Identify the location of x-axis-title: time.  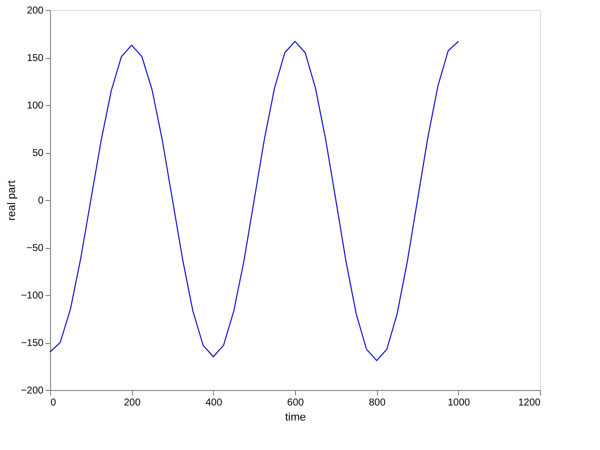
(295, 418).